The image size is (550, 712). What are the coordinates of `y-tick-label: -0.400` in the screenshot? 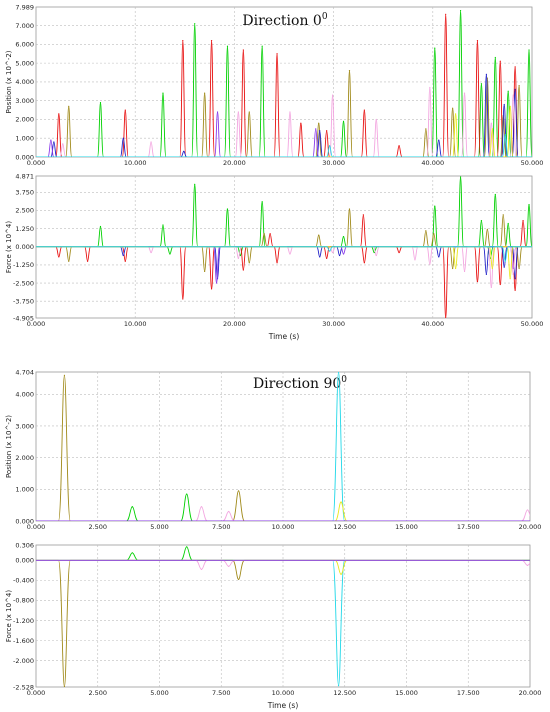 It's located at (23, 581).